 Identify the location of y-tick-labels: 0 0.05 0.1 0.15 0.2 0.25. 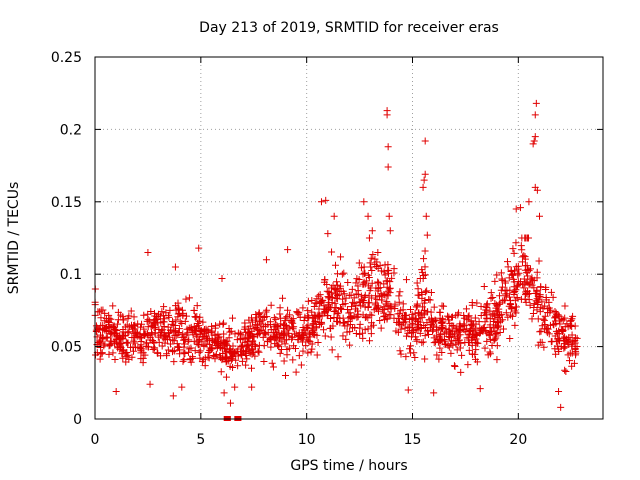
(66, 239).